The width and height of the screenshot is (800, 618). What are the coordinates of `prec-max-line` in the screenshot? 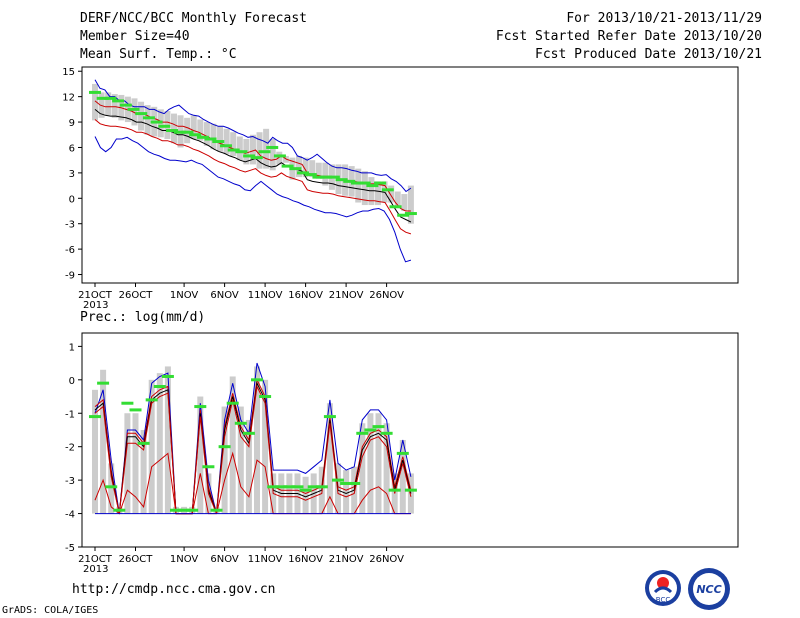 It's located at (253, 438).